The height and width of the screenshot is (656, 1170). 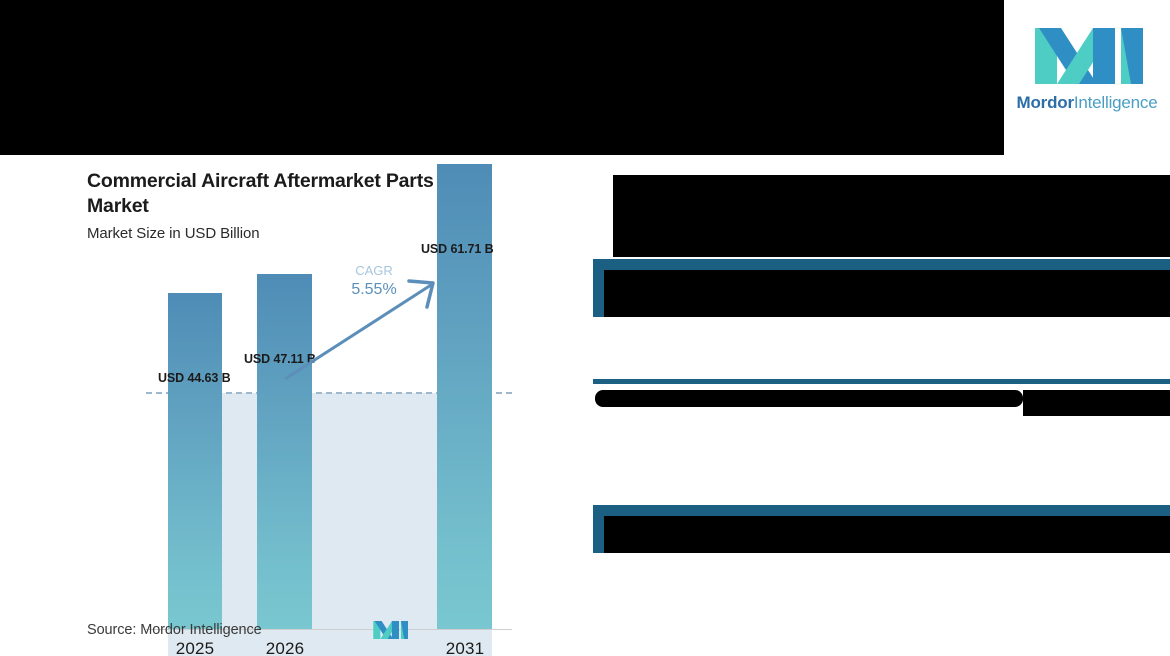 What do you see at coordinates (297, 632) in the screenshot?
I see `source-row: Source: Mordor Intelligence` at bounding box center [297, 632].